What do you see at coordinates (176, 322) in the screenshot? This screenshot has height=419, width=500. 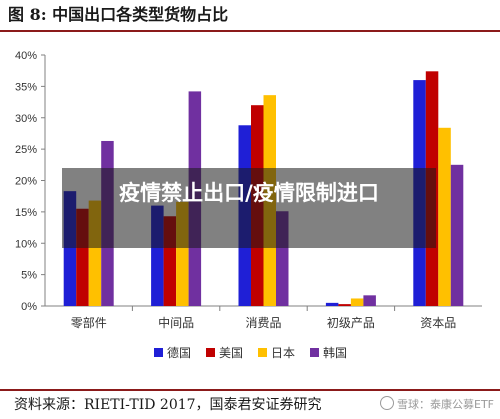 I see `x-category-label: 中间品` at bounding box center [176, 322].